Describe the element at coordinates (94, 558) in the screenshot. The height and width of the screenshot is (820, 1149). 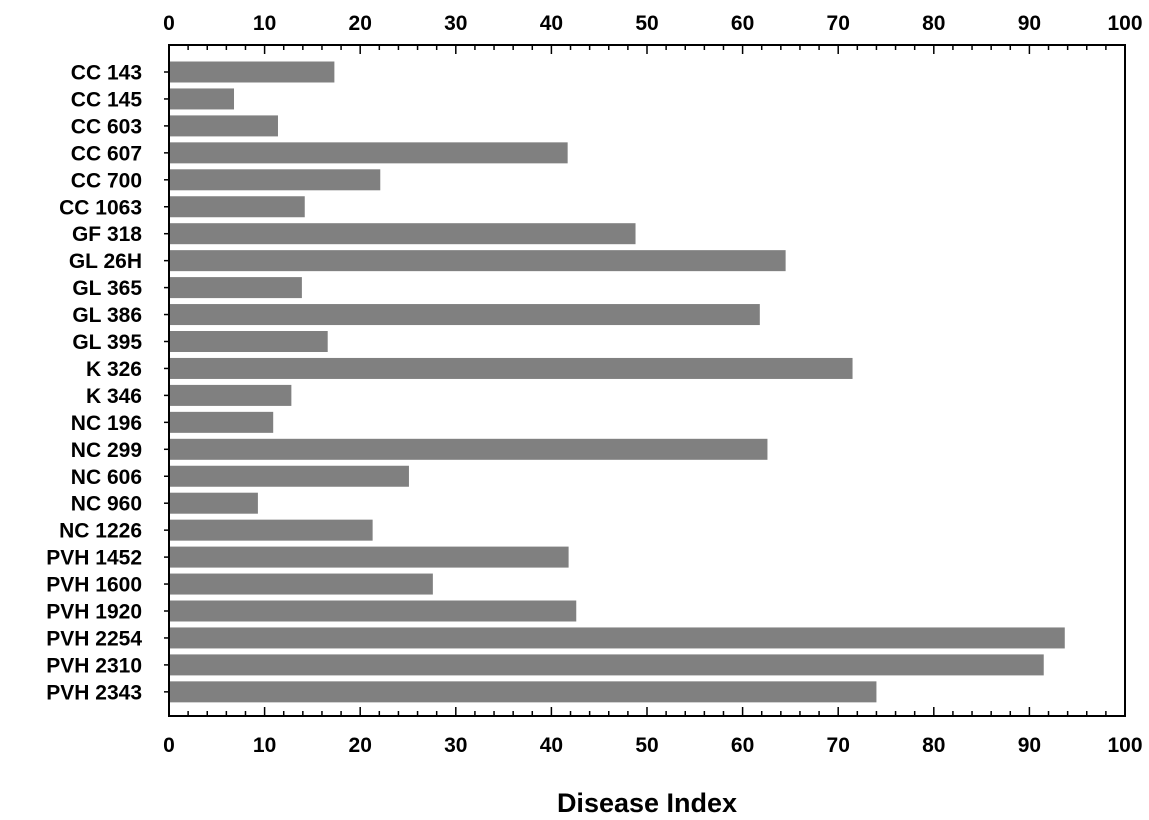
I see `category-label: PVH 1452` at that location.